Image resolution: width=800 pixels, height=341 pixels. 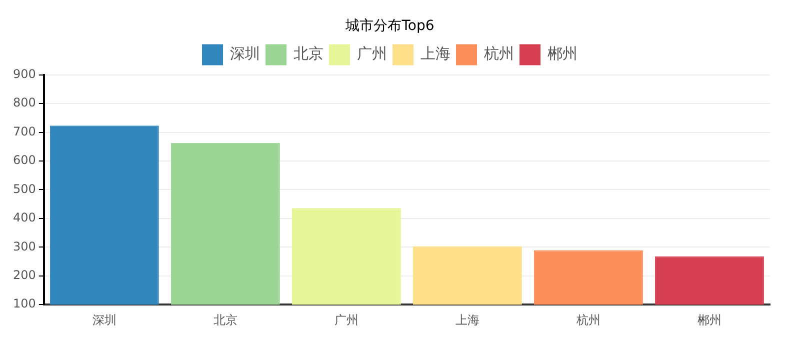 What do you see at coordinates (225, 319) in the screenshot?
I see `x-tick-label: 北京` at bounding box center [225, 319].